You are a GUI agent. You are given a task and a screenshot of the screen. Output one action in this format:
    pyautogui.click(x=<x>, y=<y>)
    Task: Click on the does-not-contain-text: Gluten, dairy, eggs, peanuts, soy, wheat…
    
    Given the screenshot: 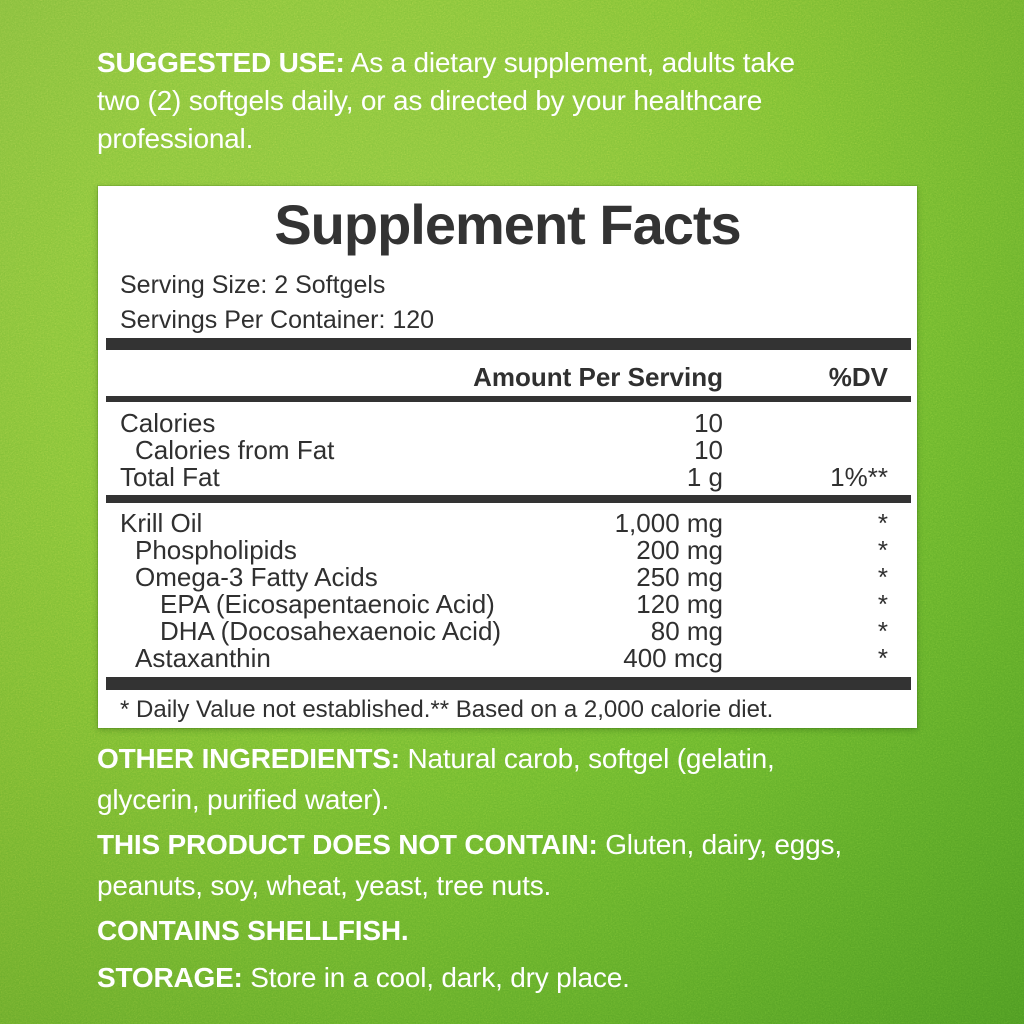 What is the action you would take?
    pyautogui.click(x=469, y=865)
    